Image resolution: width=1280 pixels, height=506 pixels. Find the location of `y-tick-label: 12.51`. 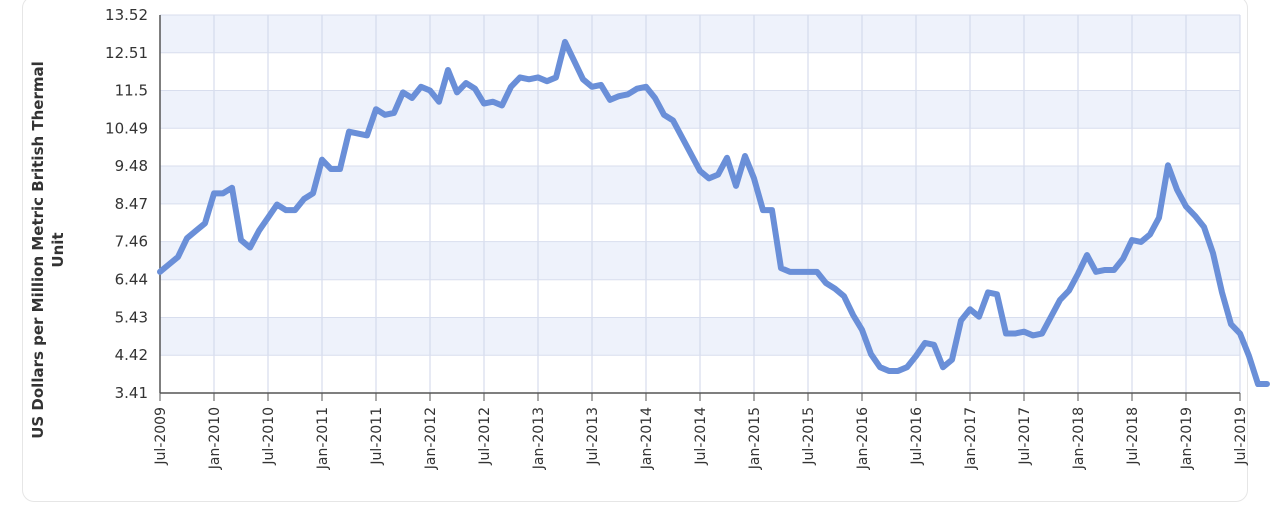

y-tick-label: 12.51 is located at coordinates (126, 53).